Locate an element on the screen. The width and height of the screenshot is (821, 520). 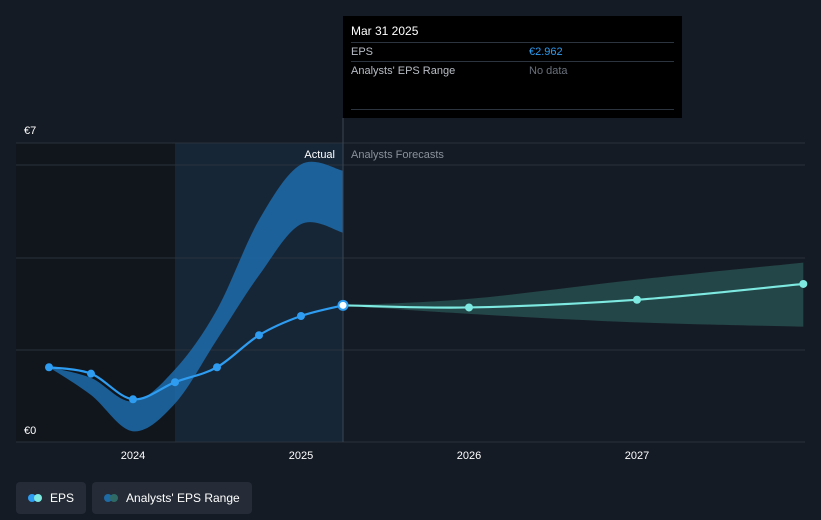
tooltip-divider is located at coordinates (512, 109).